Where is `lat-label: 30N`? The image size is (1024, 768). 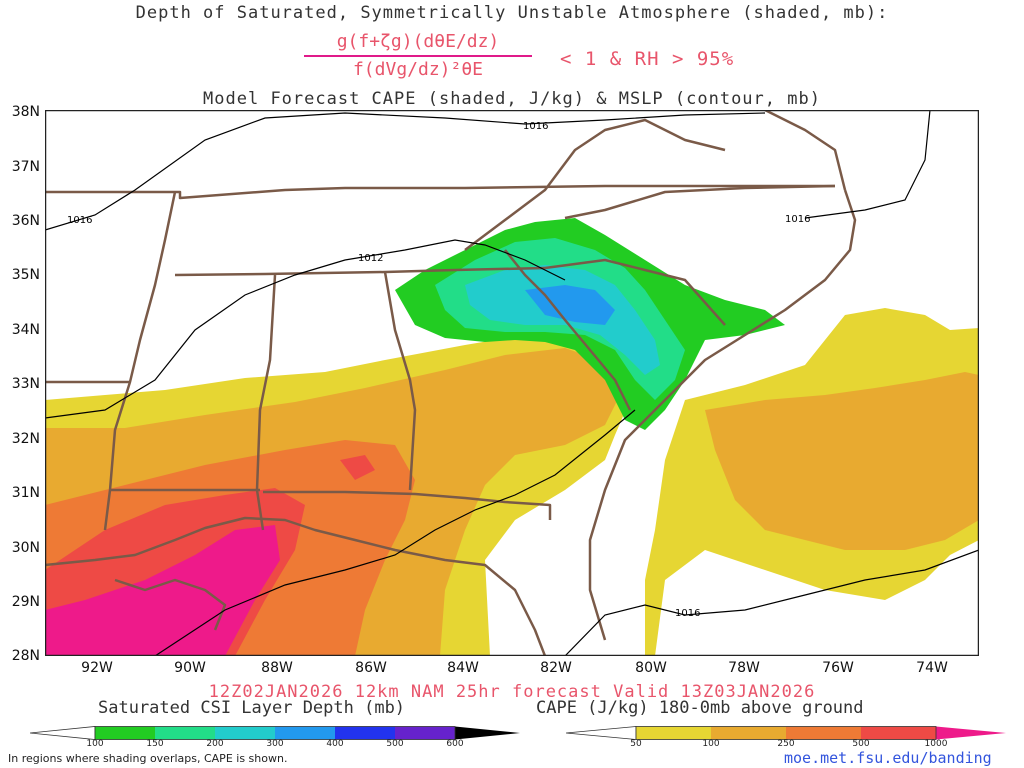 lat-label: 30N is located at coordinates (25, 548).